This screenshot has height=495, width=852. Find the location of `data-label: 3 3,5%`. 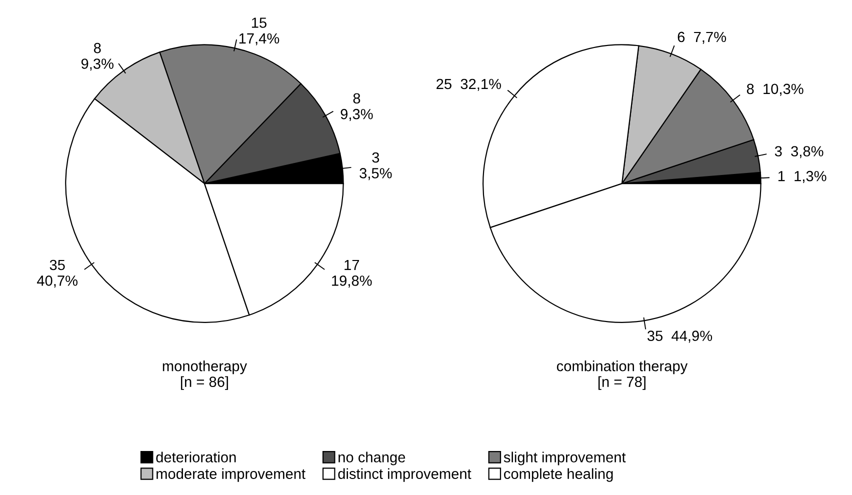

data-label: 3 3,5% is located at coordinates (376, 166).